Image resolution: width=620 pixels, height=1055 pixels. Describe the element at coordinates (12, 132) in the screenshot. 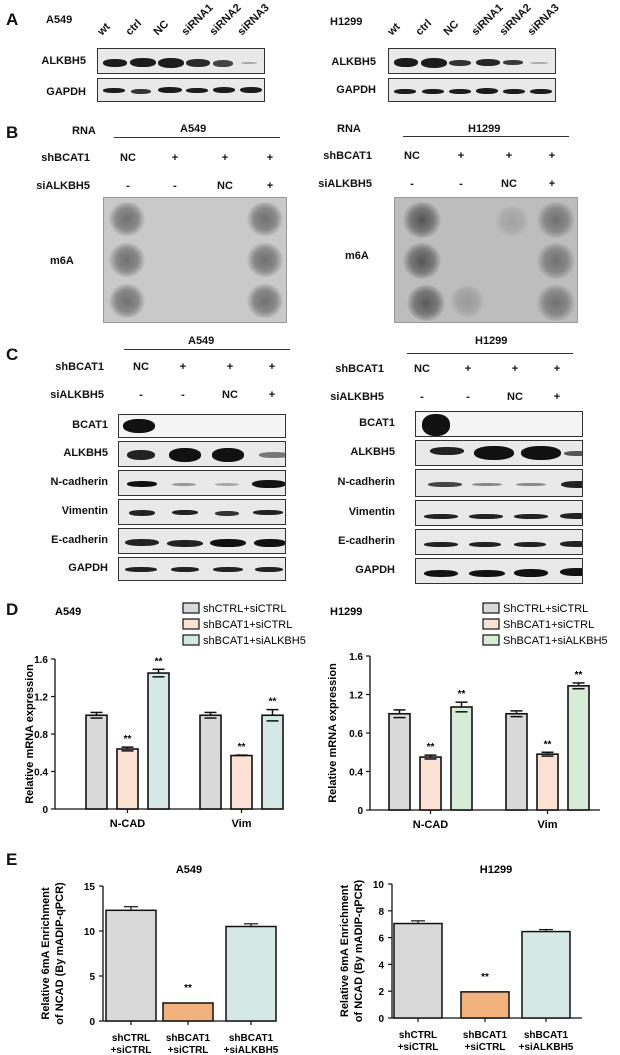

I see `panel-label-b: B` at that location.